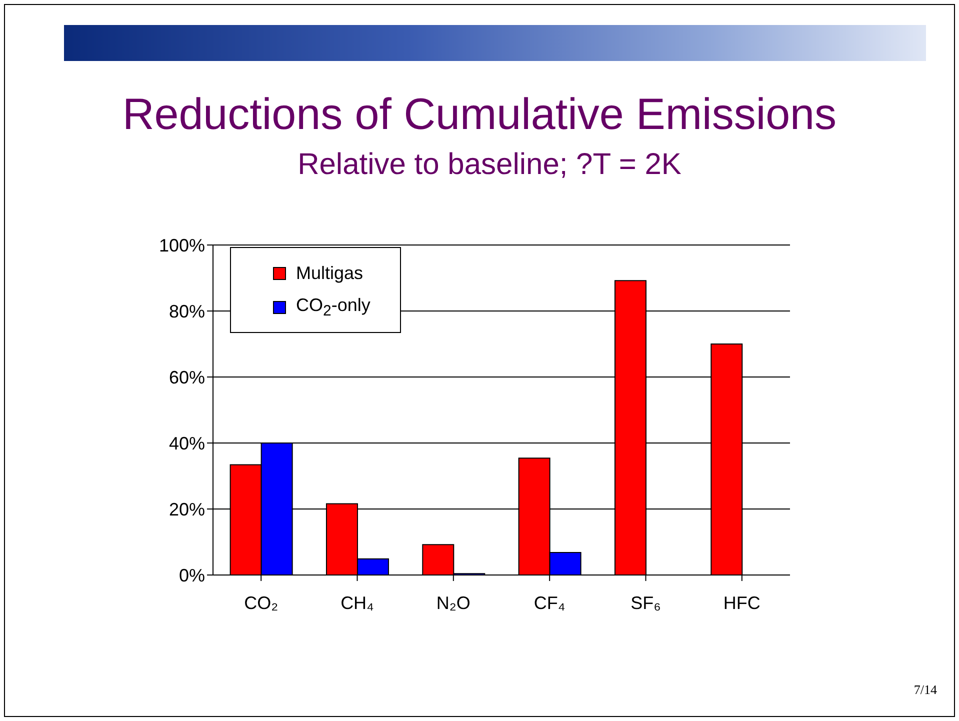  Describe the element at coordinates (186, 311) in the screenshot. I see `y-tick-label: 80%` at that location.